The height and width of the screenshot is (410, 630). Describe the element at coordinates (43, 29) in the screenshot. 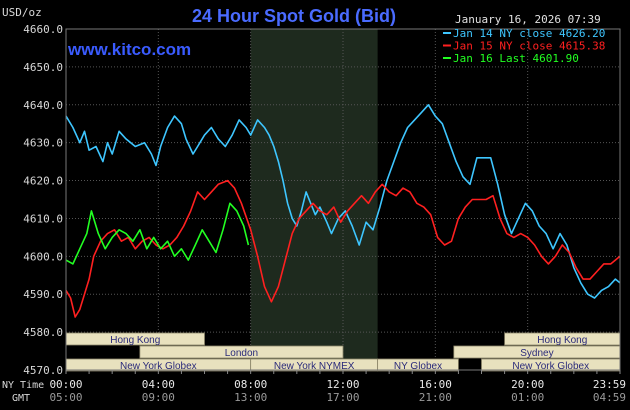

I see `y-tick-label: 4660.0` at that location.